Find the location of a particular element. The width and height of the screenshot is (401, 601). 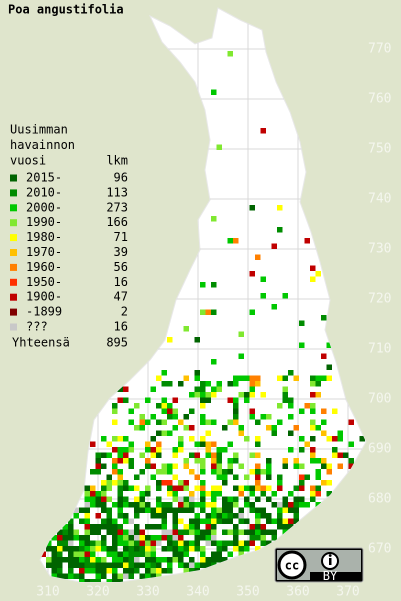

y-axis-label: 760 is located at coordinates (379, 99).